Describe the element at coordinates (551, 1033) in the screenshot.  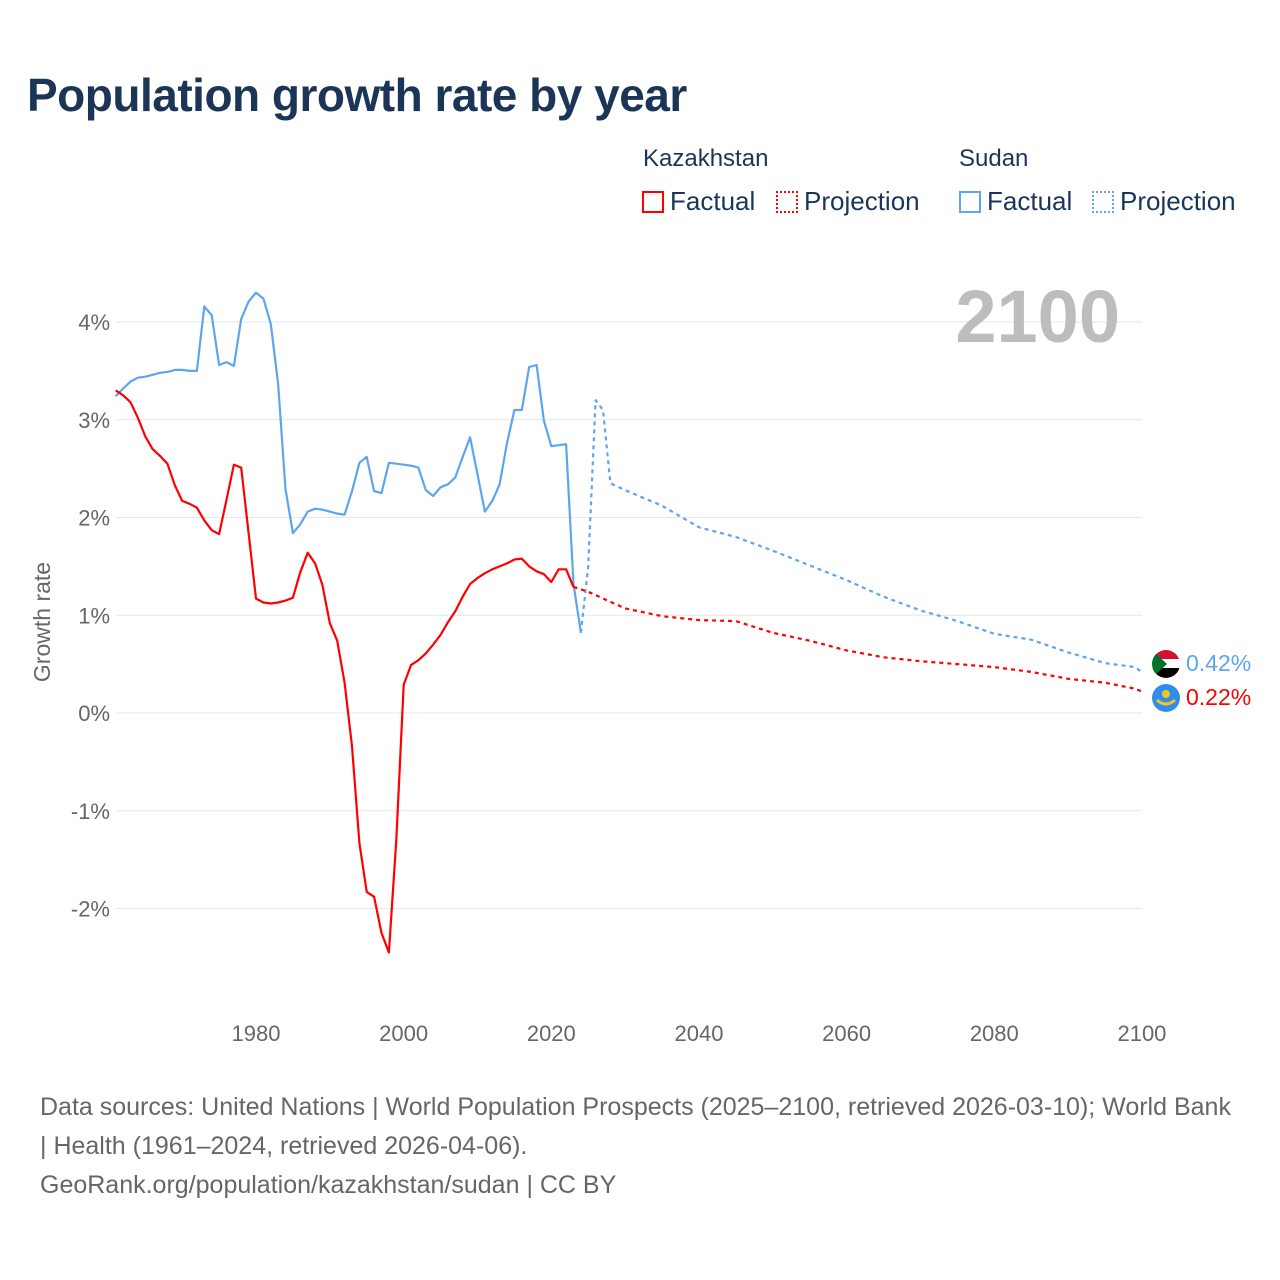
I see `x-tick-label: 2020` at that location.